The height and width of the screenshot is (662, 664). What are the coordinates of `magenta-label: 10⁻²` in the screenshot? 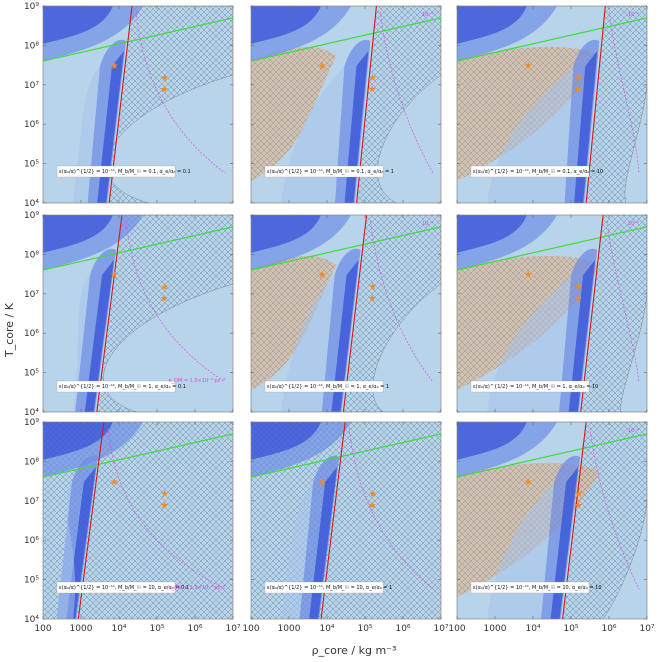 It's located at (633, 431).